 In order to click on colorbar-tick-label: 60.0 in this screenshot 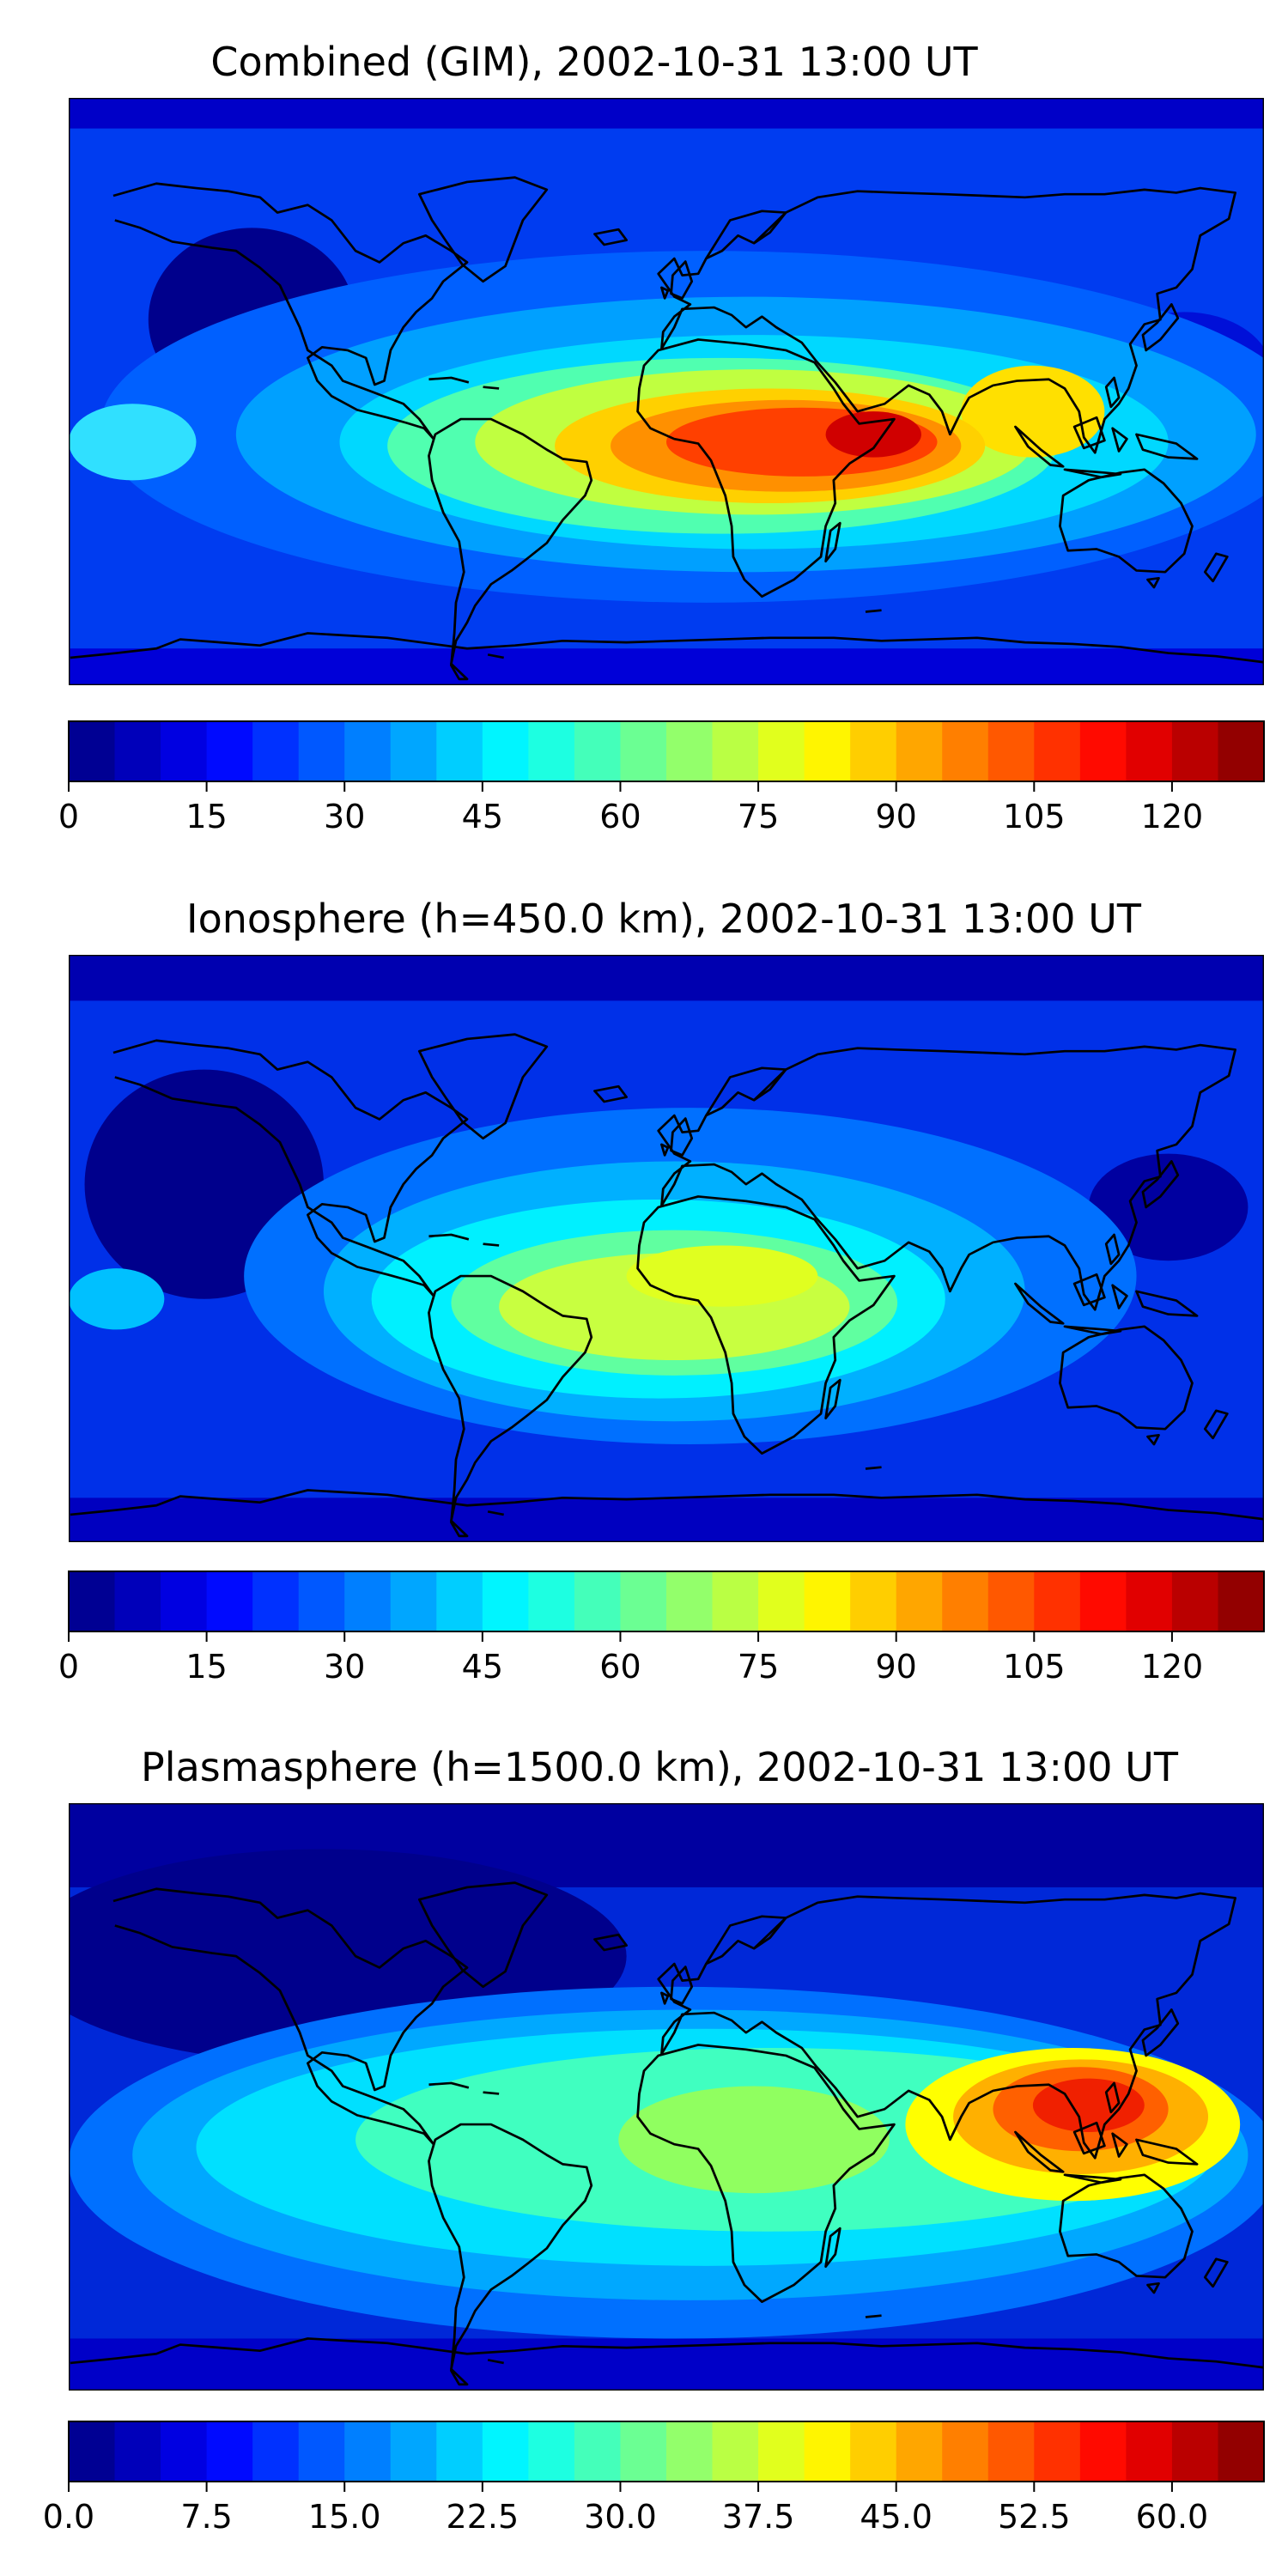, I will do `click(1173, 2517)`.